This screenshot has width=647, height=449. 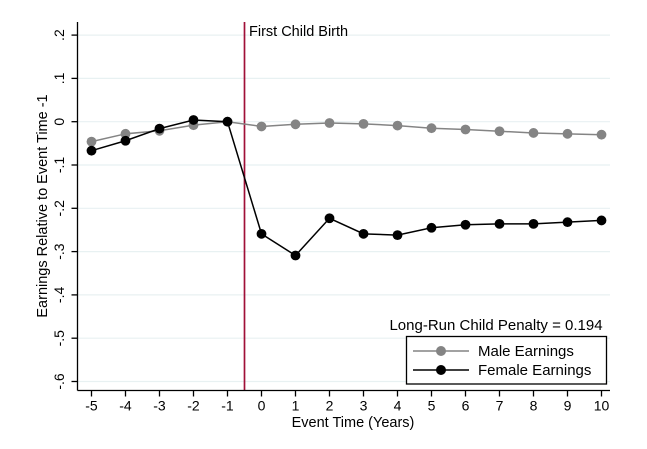 What do you see at coordinates (59, 165) in the screenshot?
I see `y-tick-label: -.1` at bounding box center [59, 165].